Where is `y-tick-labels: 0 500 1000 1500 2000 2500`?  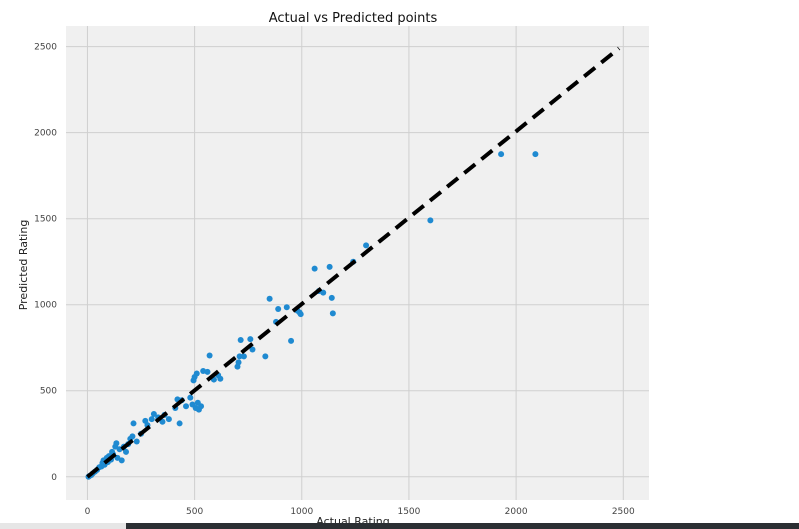 y-tick-labels: 0 500 1000 1500 2000 2500 is located at coordinates (45, 263).